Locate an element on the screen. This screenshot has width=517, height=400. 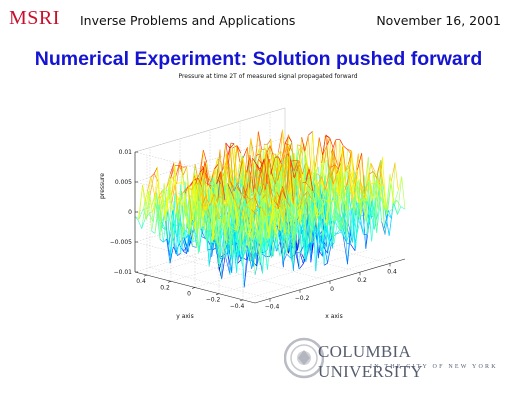
x-tick-label: 0.4 is located at coordinates (392, 271).